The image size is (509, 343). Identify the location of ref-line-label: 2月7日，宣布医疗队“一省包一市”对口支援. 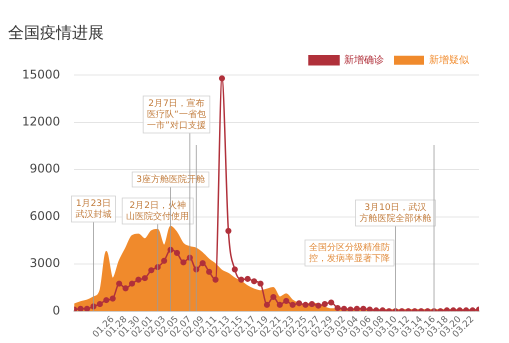
(176, 114).